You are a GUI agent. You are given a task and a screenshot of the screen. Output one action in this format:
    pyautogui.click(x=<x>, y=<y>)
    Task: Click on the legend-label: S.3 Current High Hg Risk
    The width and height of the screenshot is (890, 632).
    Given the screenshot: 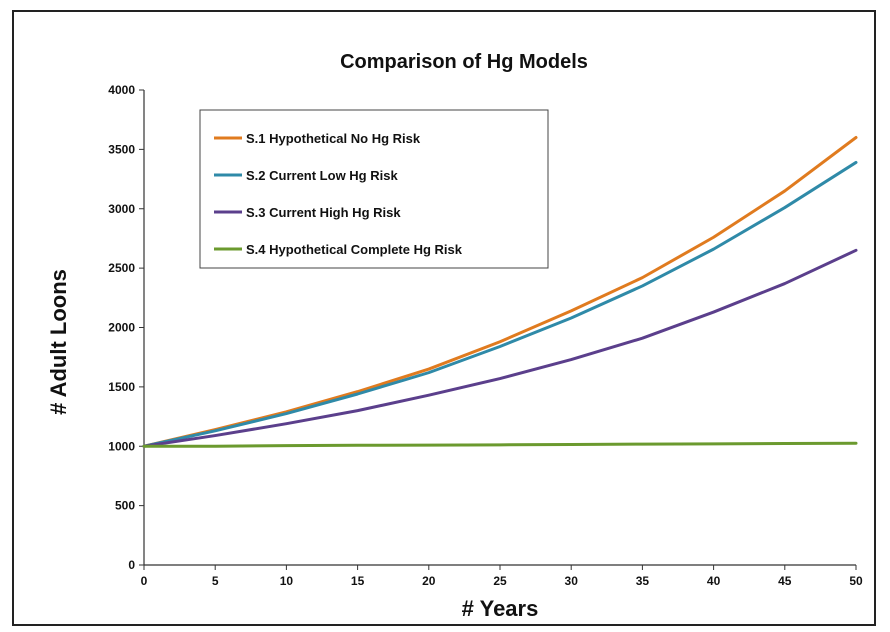 What is the action you would take?
    pyautogui.click(x=323, y=212)
    